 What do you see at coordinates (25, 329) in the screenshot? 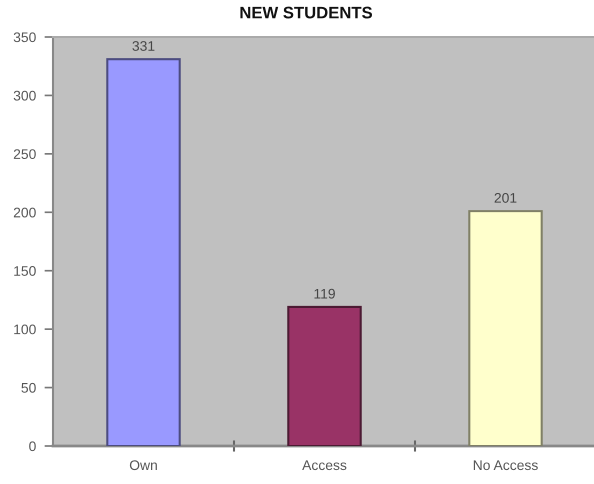
I see `y-tick-label: 100` at bounding box center [25, 329].